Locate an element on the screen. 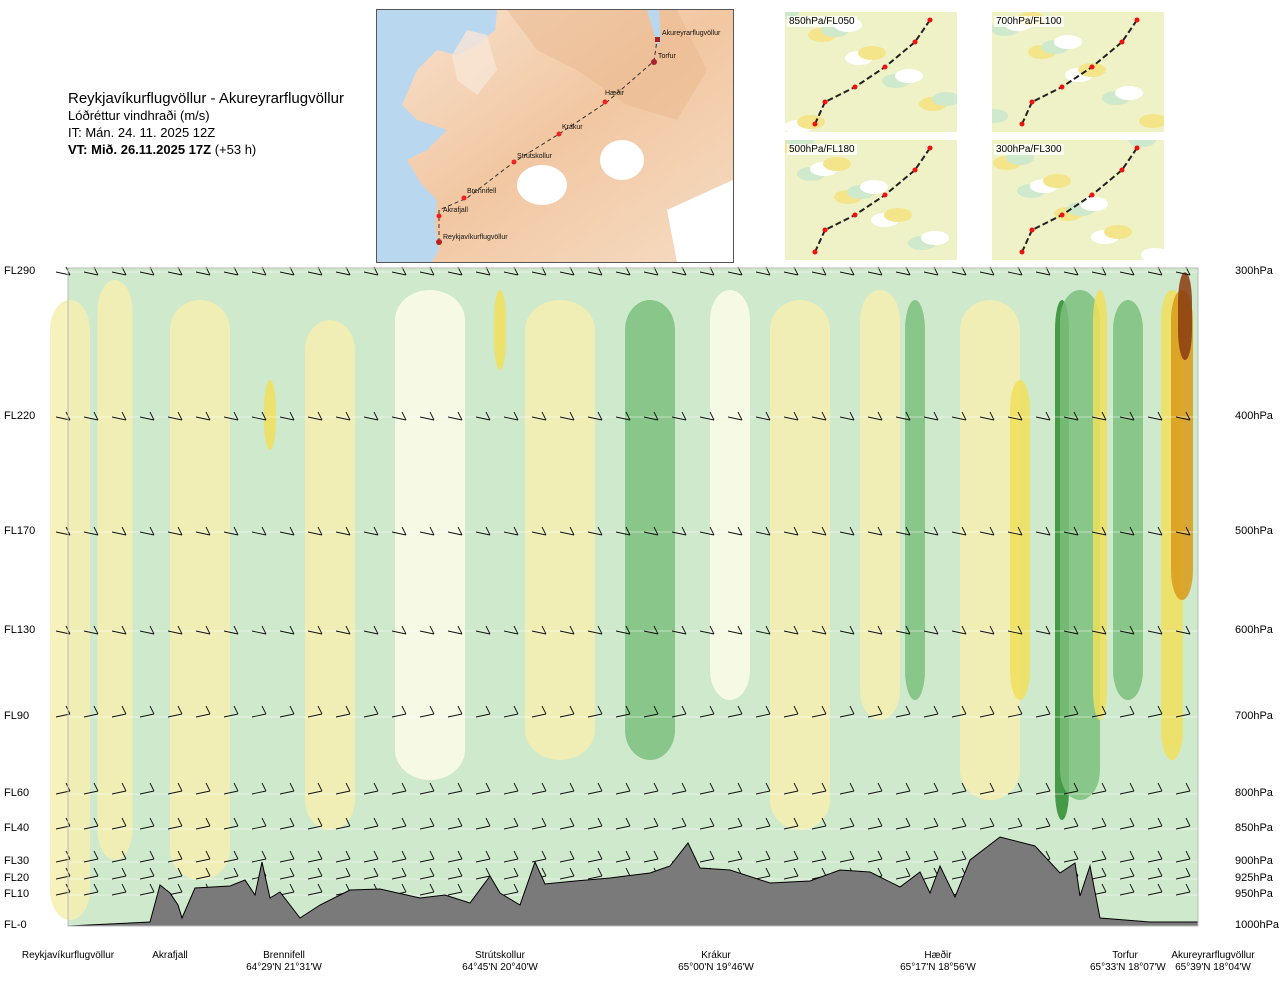 This screenshot has width=1280, height=981. waypoint-name: Akureyrarflugvöllur is located at coordinates (1213, 955).